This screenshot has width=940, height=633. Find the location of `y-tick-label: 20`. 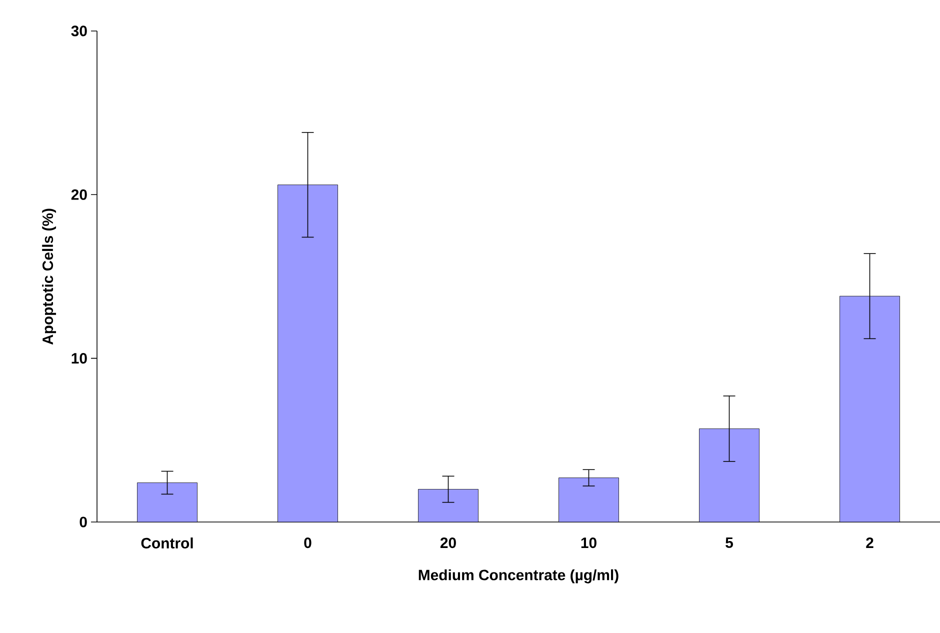

y-tick-label: 20 is located at coordinates (79, 194).